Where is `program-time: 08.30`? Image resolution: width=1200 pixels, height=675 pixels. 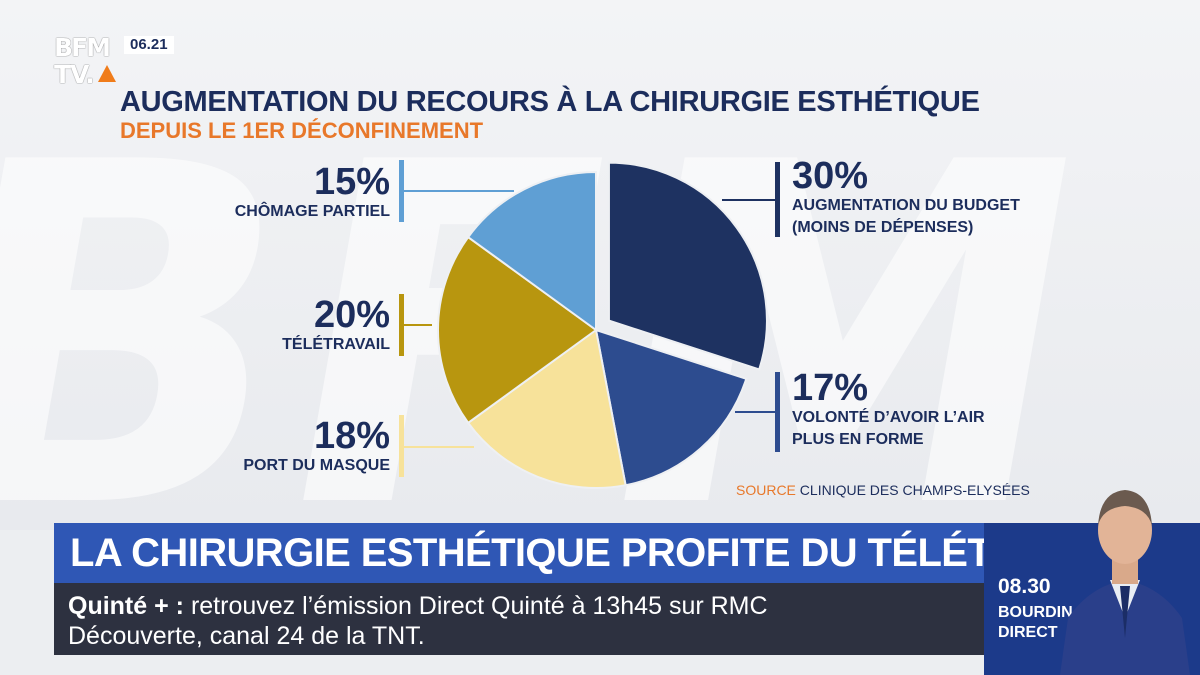 program-time: 08.30 is located at coordinates (1024, 586).